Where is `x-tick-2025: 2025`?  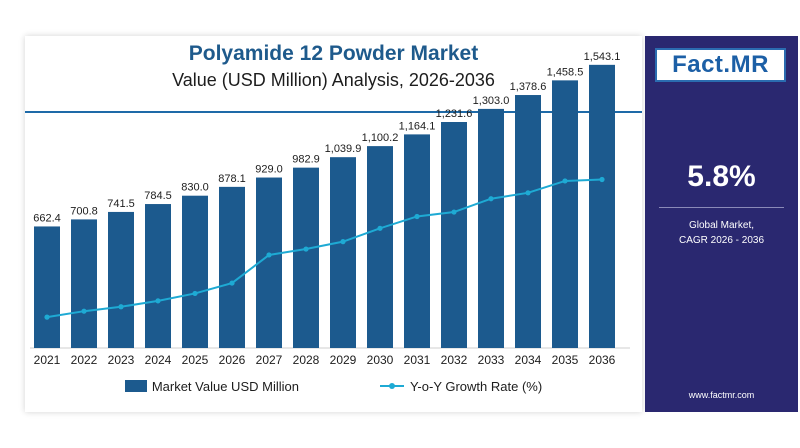
x-tick-2025: 2025 is located at coordinates (195, 360).